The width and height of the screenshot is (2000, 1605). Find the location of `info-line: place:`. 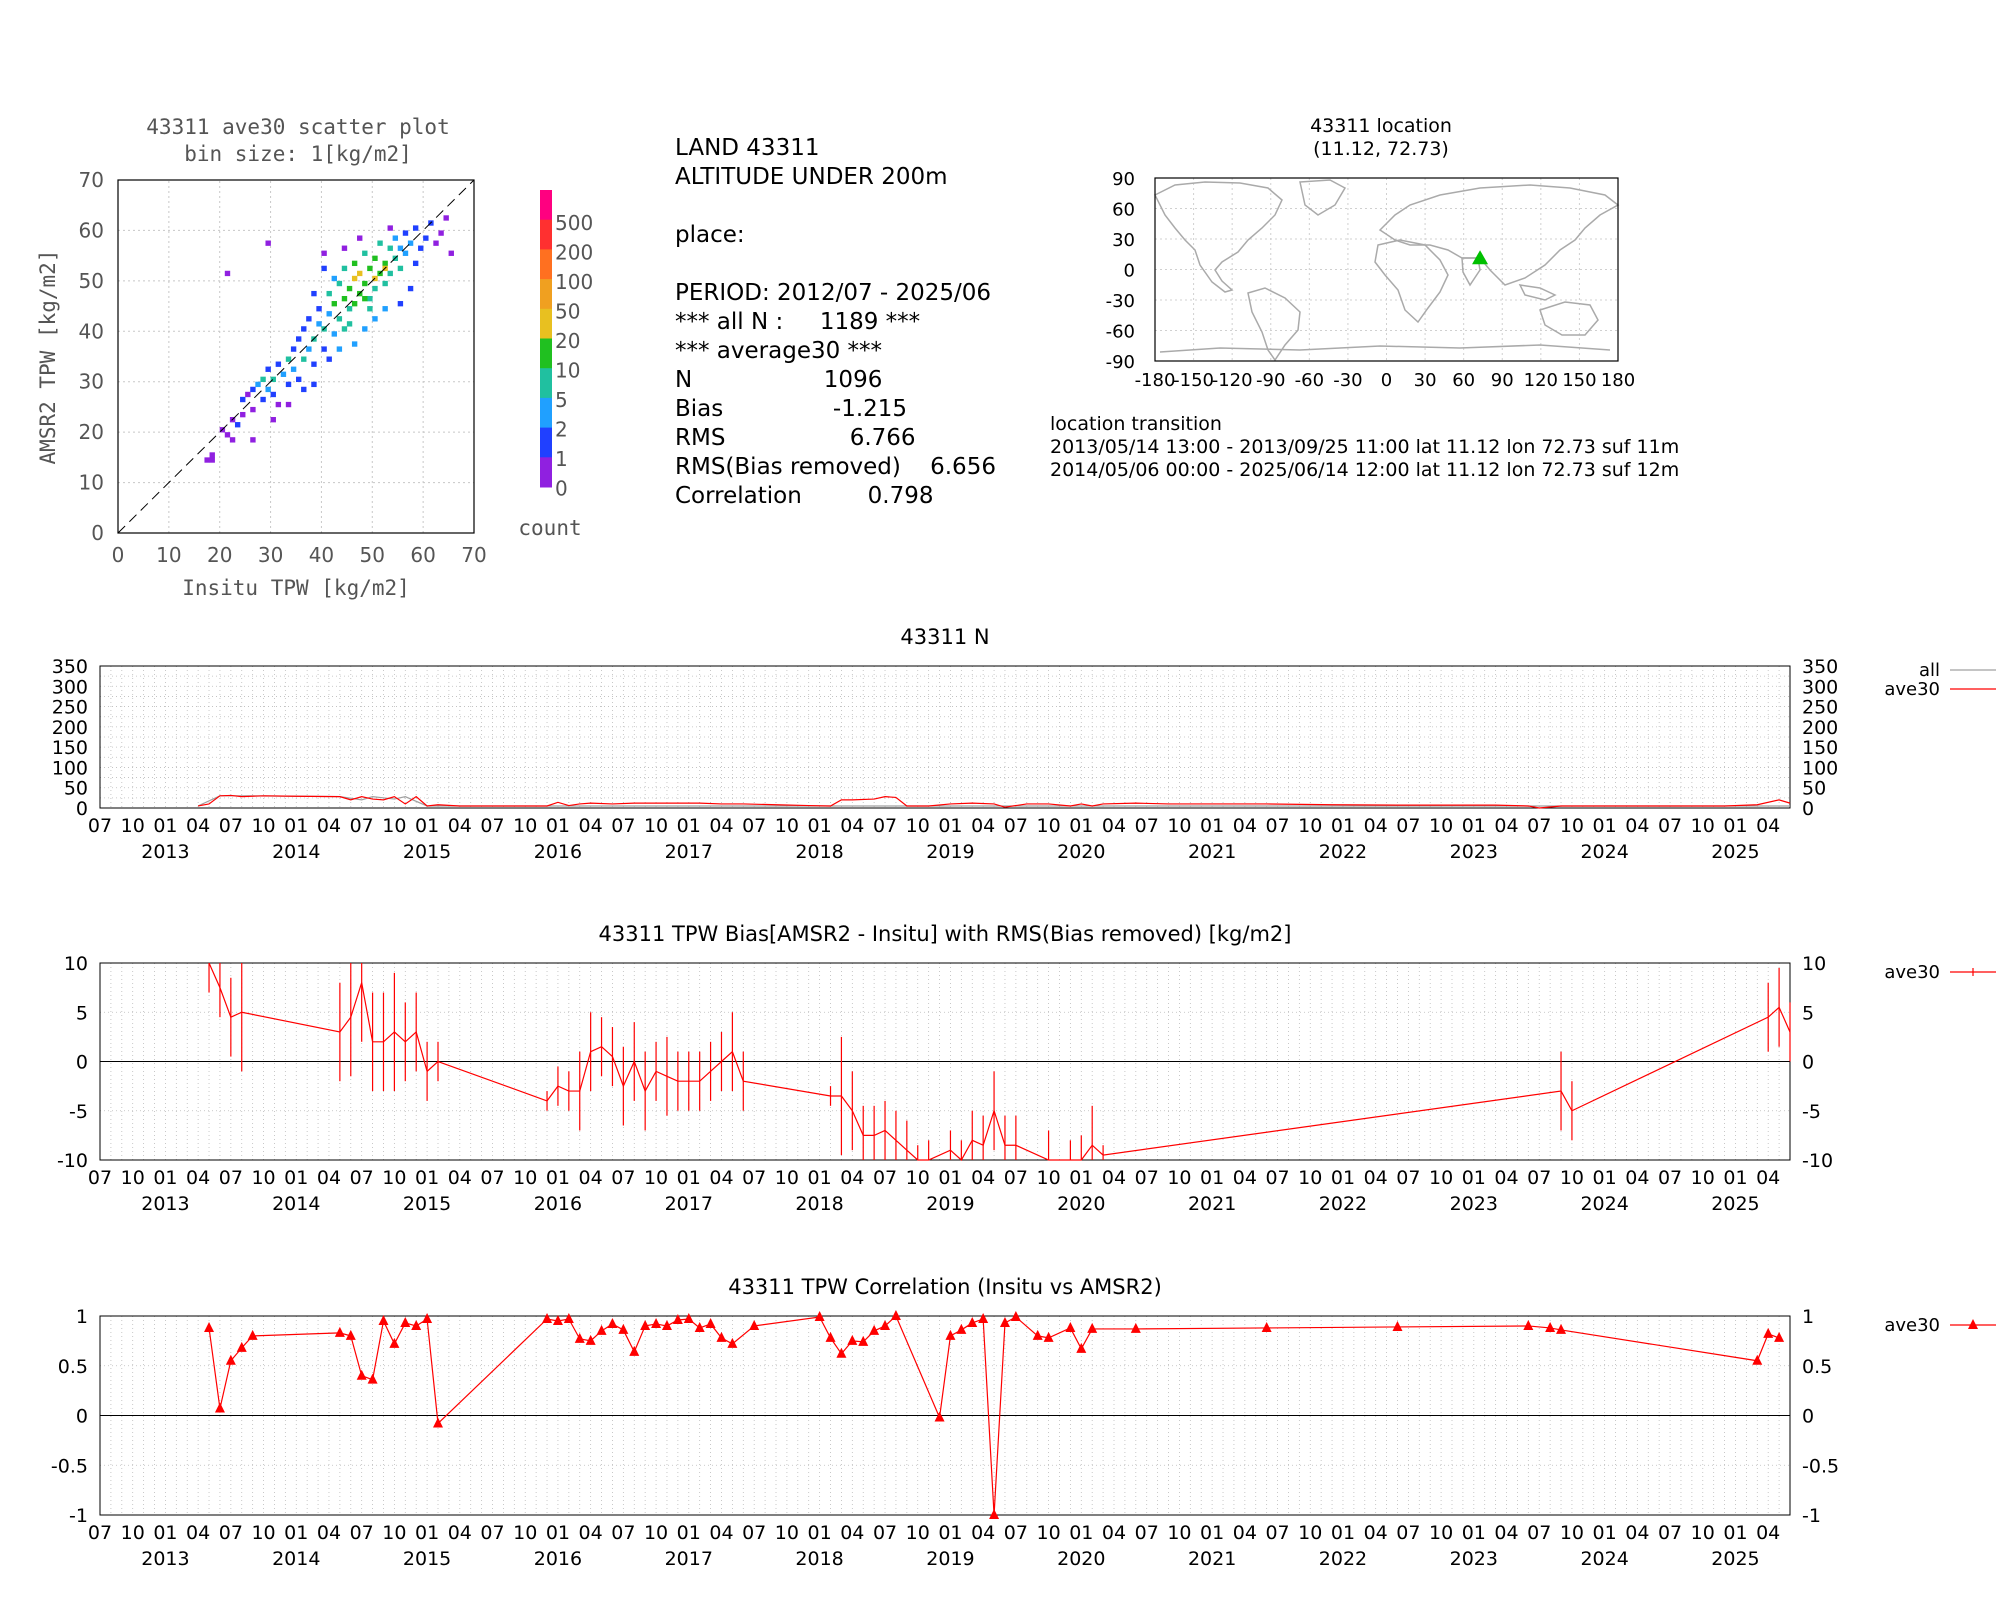

info-line: place: is located at coordinates (710, 235).